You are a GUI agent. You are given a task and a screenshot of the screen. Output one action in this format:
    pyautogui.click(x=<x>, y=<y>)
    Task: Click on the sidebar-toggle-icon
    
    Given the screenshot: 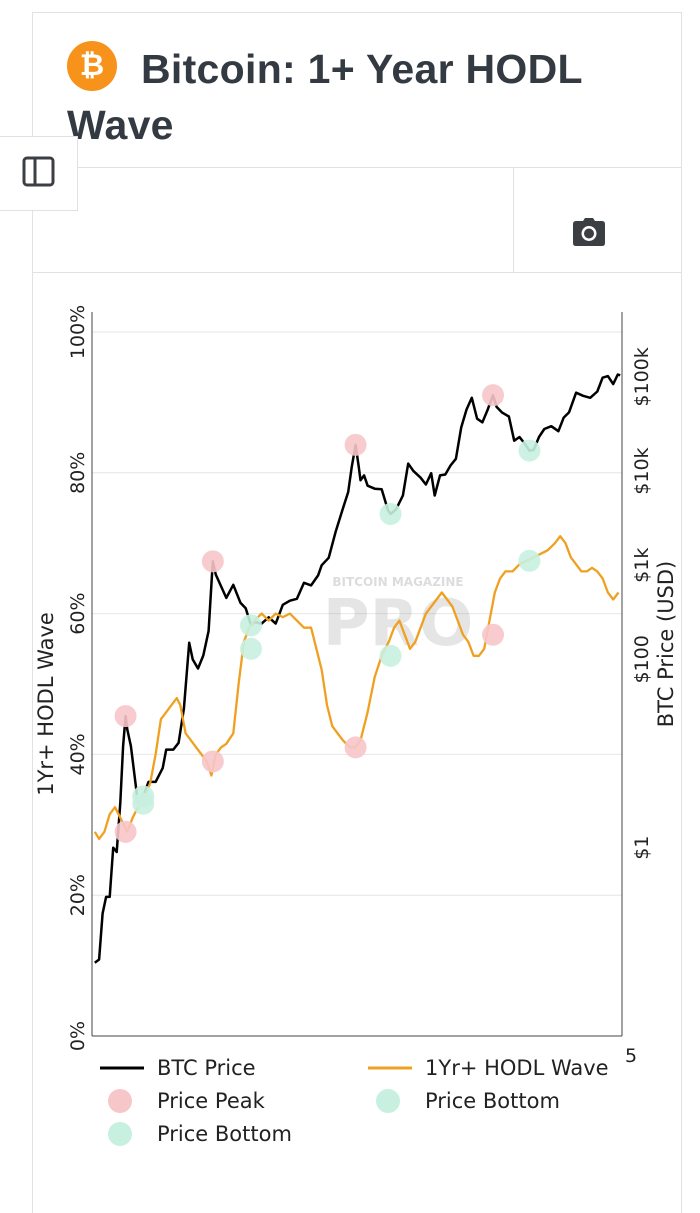 What is the action you would take?
    pyautogui.click(x=38, y=171)
    